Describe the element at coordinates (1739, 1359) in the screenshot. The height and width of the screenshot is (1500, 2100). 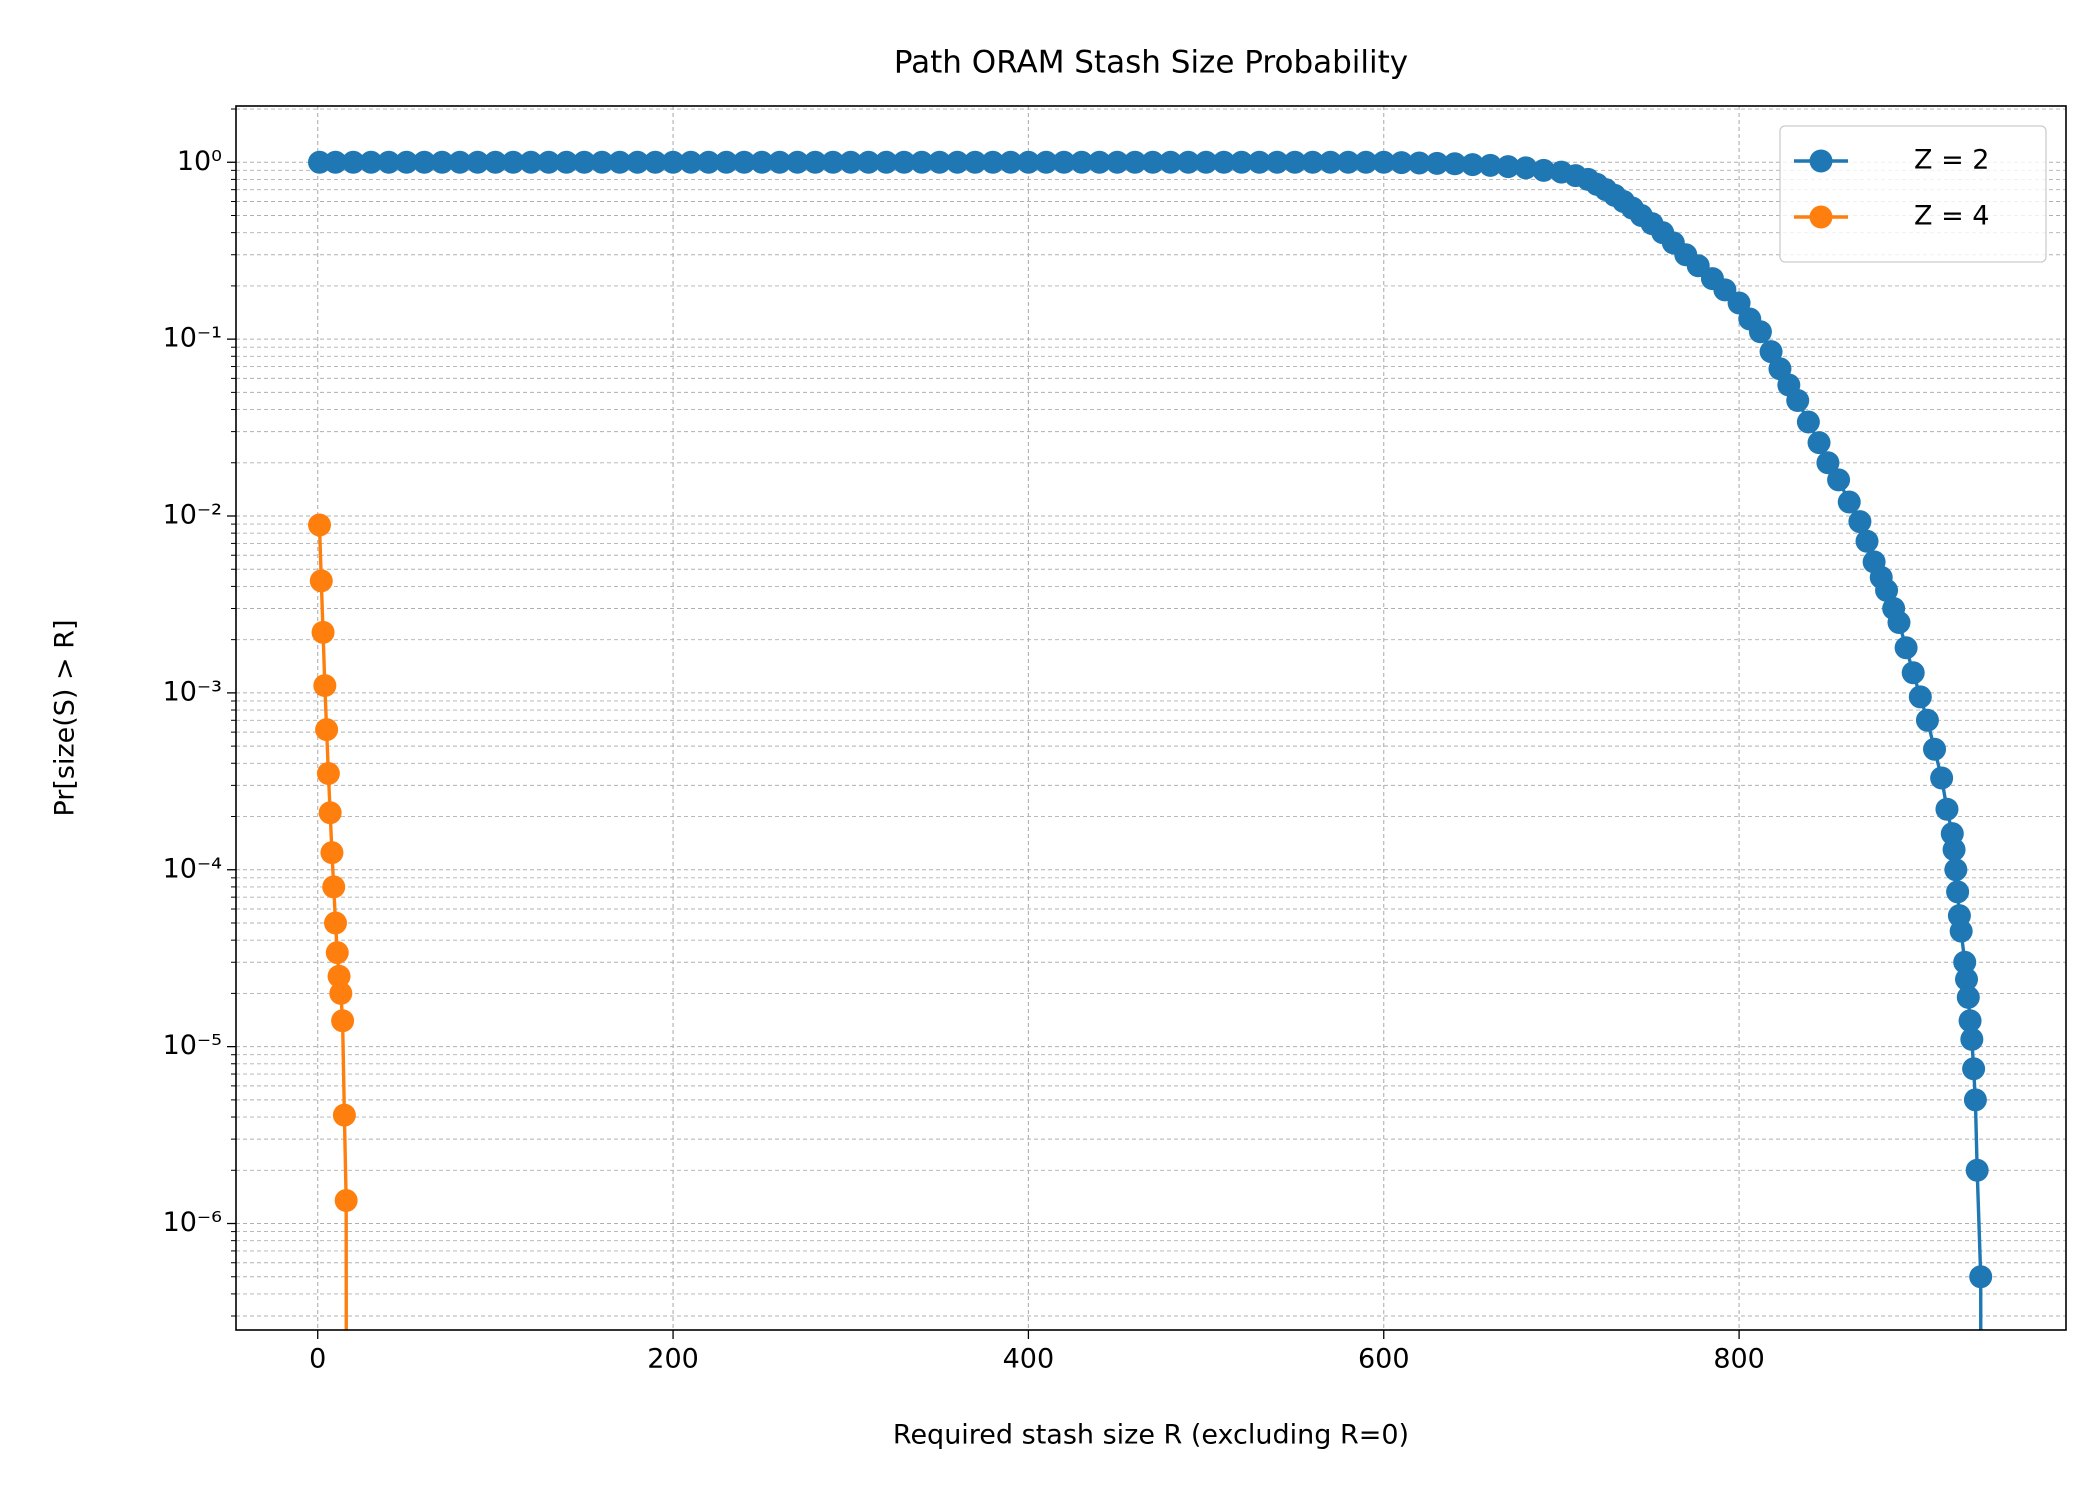
I see `x-tick-label: 800` at that location.